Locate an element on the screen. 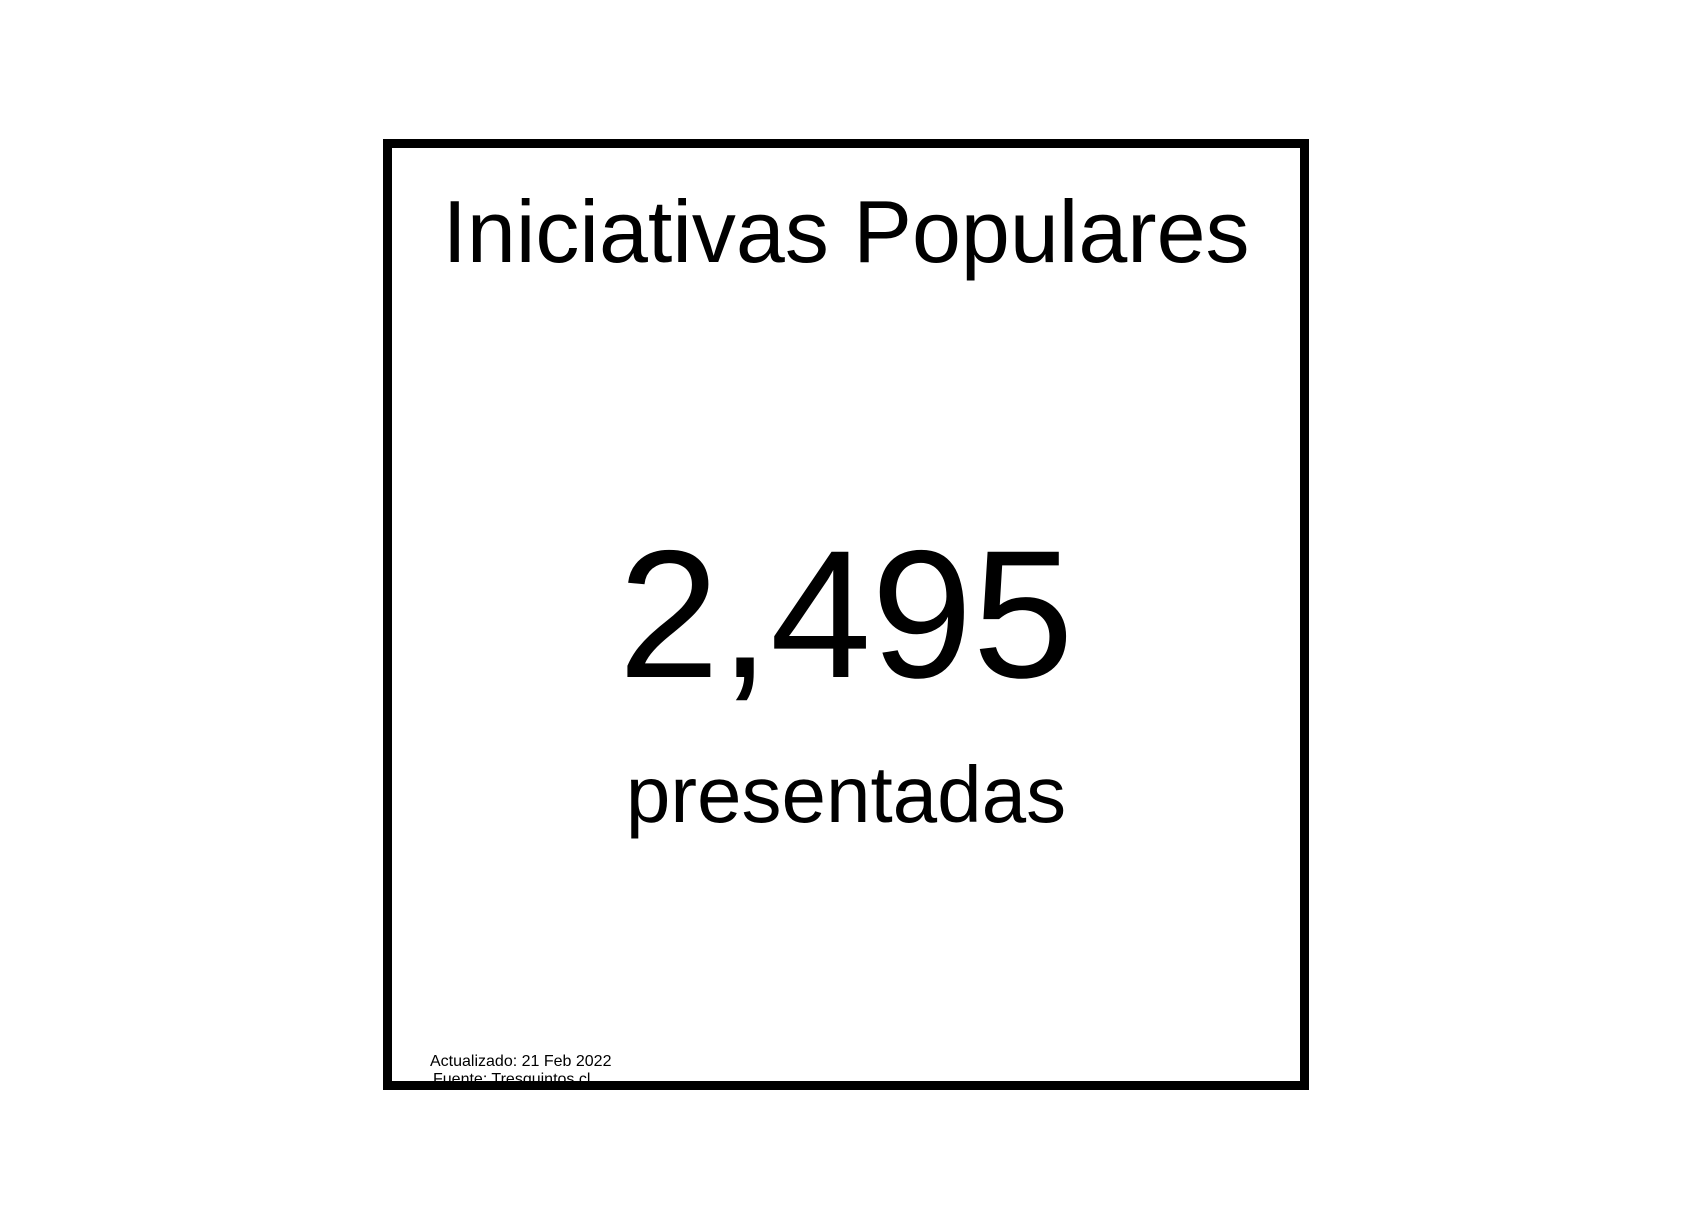 The height and width of the screenshot is (1224, 1684). stat-subtitle: presentadas is located at coordinates (846, 794).